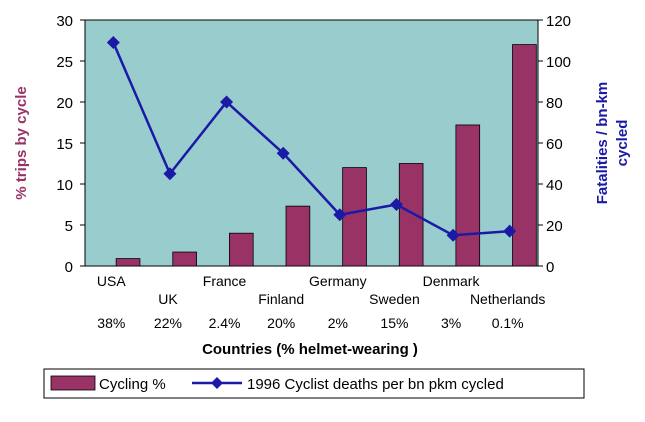  What do you see at coordinates (111, 323) in the screenshot?
I see `x-helmet-label: 38%` at bounding box center [111, 323].